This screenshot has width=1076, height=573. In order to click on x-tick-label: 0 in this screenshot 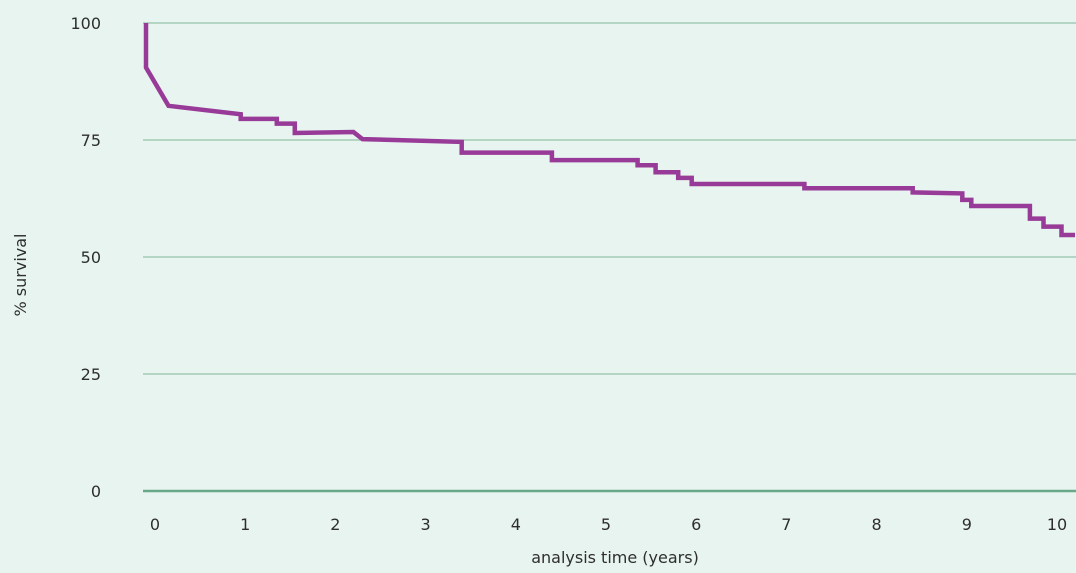, I will do `click(155, 524)`.